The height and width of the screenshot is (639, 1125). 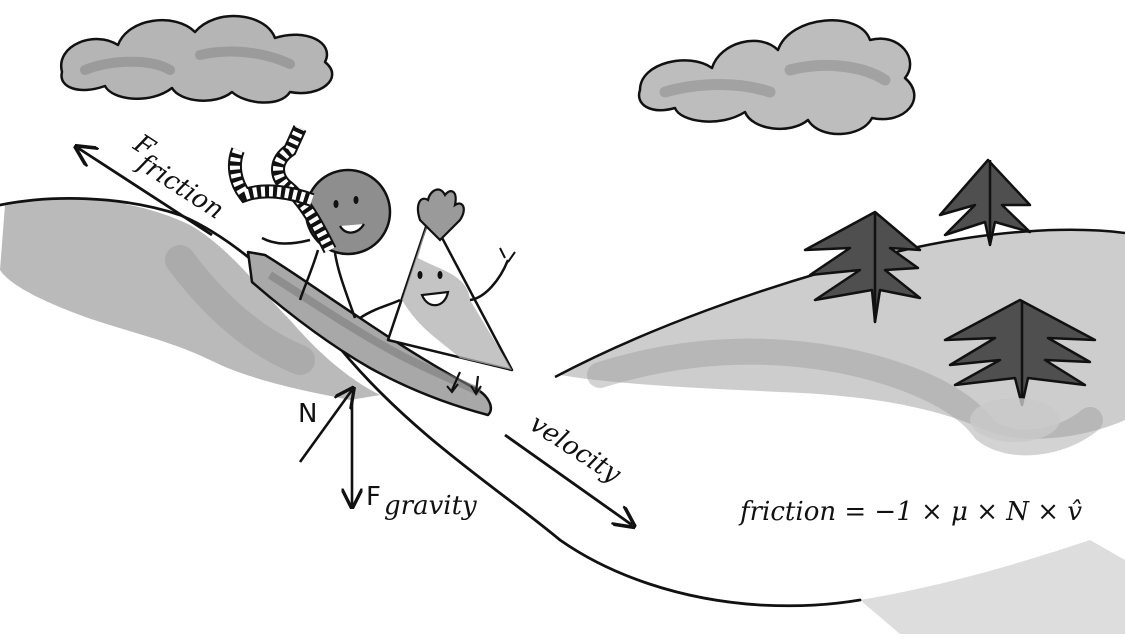 I want to click on gravity-force-label: F gravity, so click(x=421, y=501).